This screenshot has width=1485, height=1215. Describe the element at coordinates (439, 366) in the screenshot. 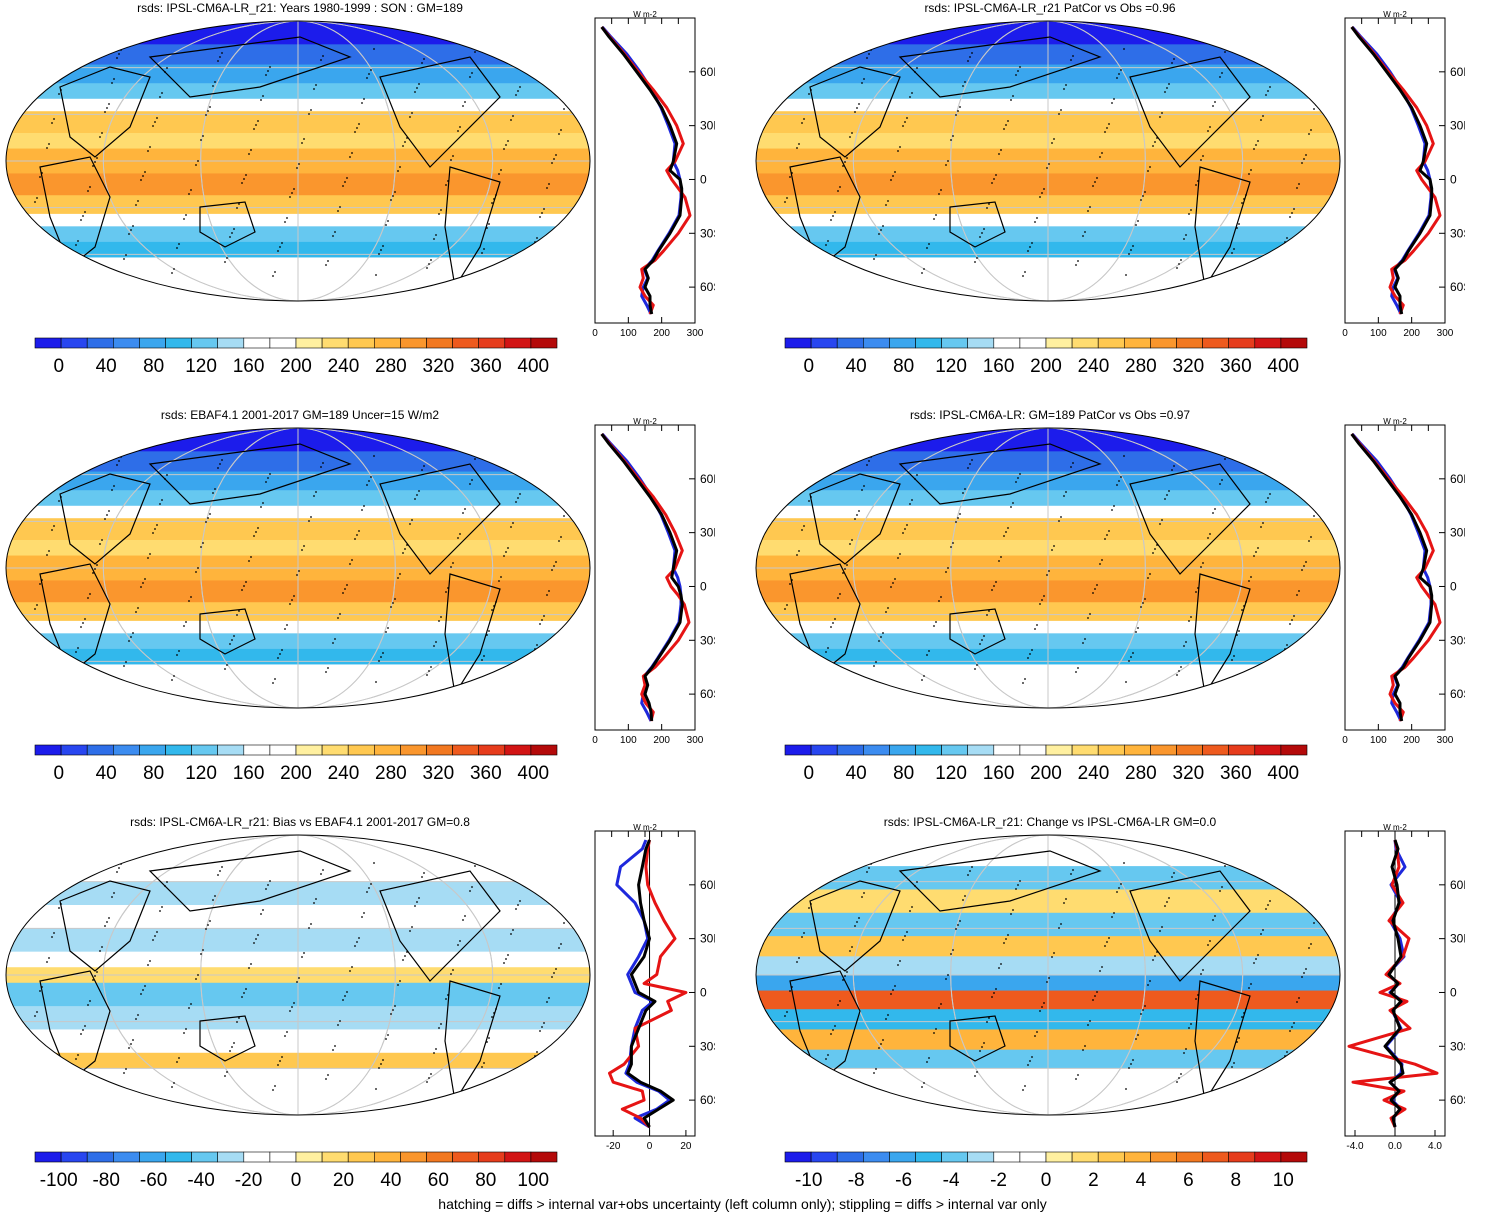

I see `colorbar-tick-label: 320` at that location.